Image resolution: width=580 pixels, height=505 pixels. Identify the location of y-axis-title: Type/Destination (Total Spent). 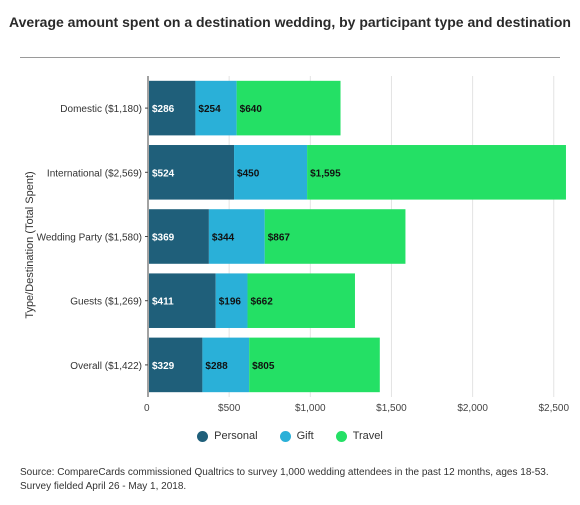
(30, 244).